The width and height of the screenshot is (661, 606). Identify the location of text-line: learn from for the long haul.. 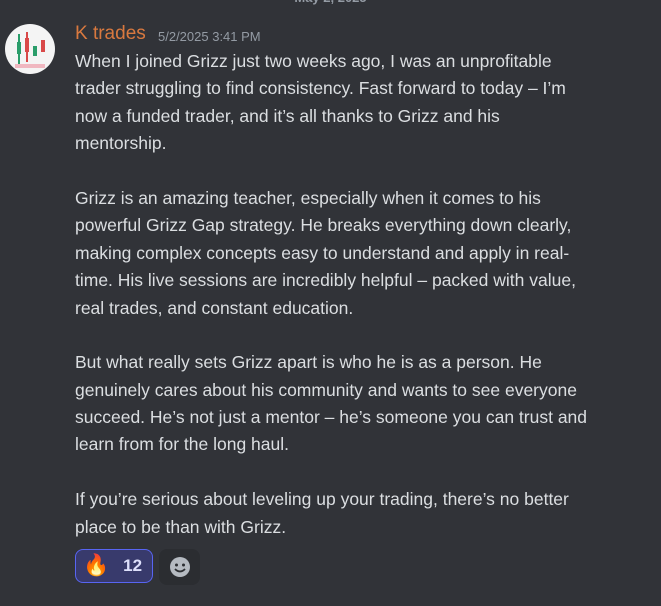
(182, 444).